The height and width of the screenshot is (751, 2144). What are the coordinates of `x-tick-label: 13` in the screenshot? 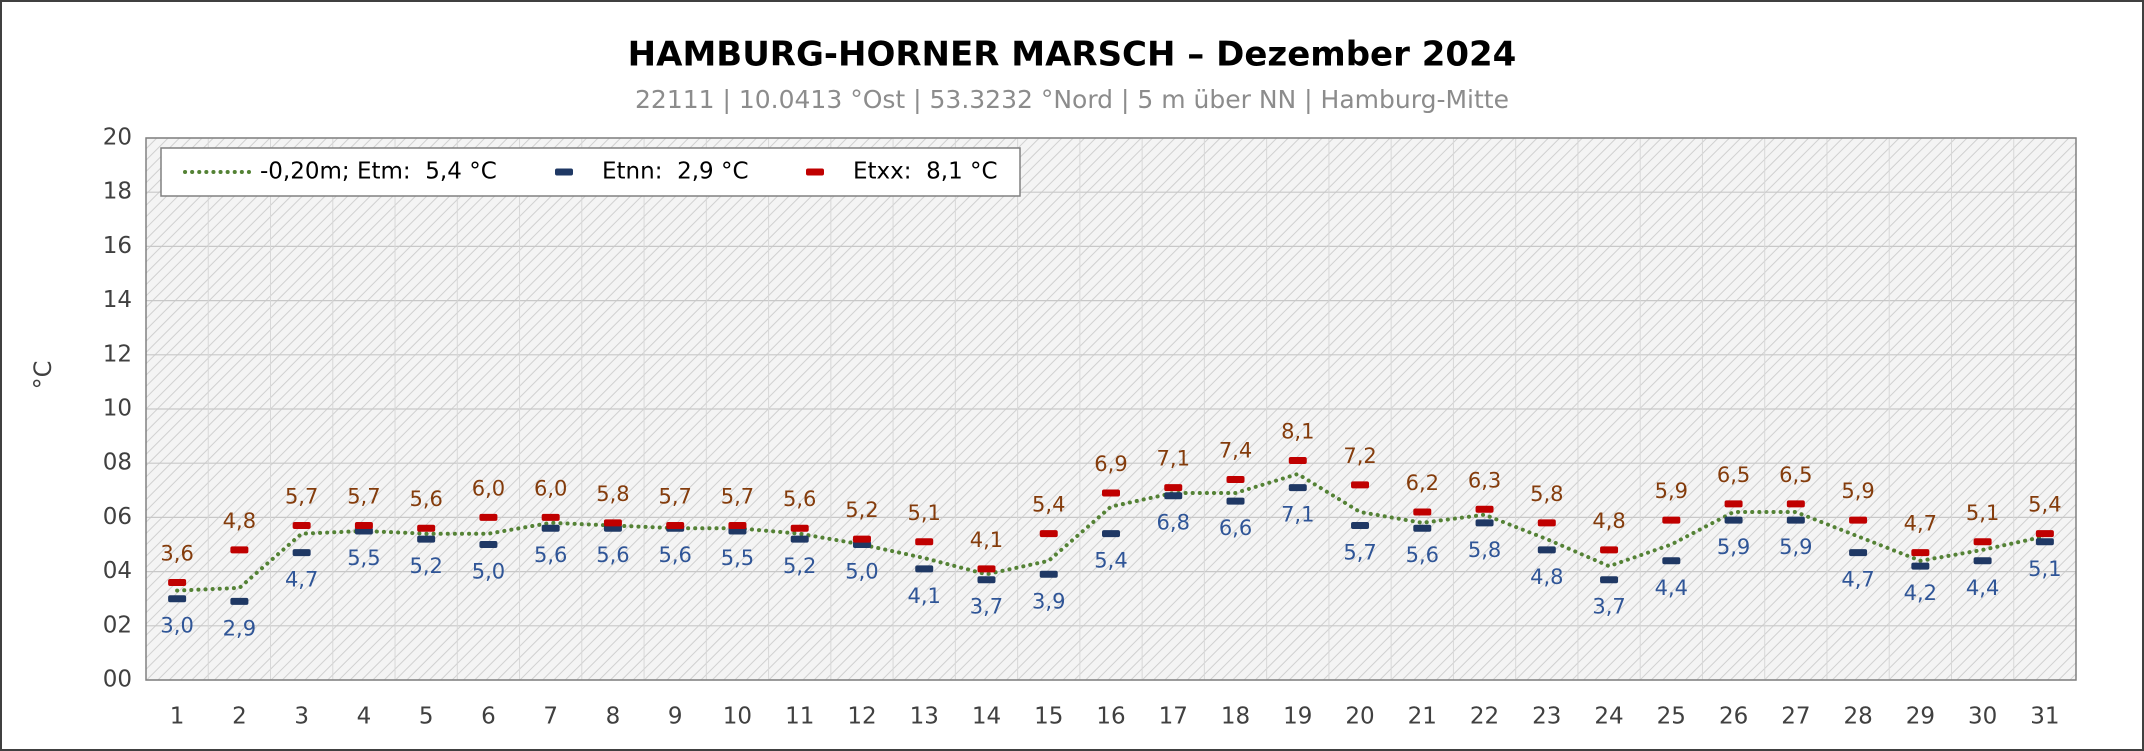 It's located at (924, 717).